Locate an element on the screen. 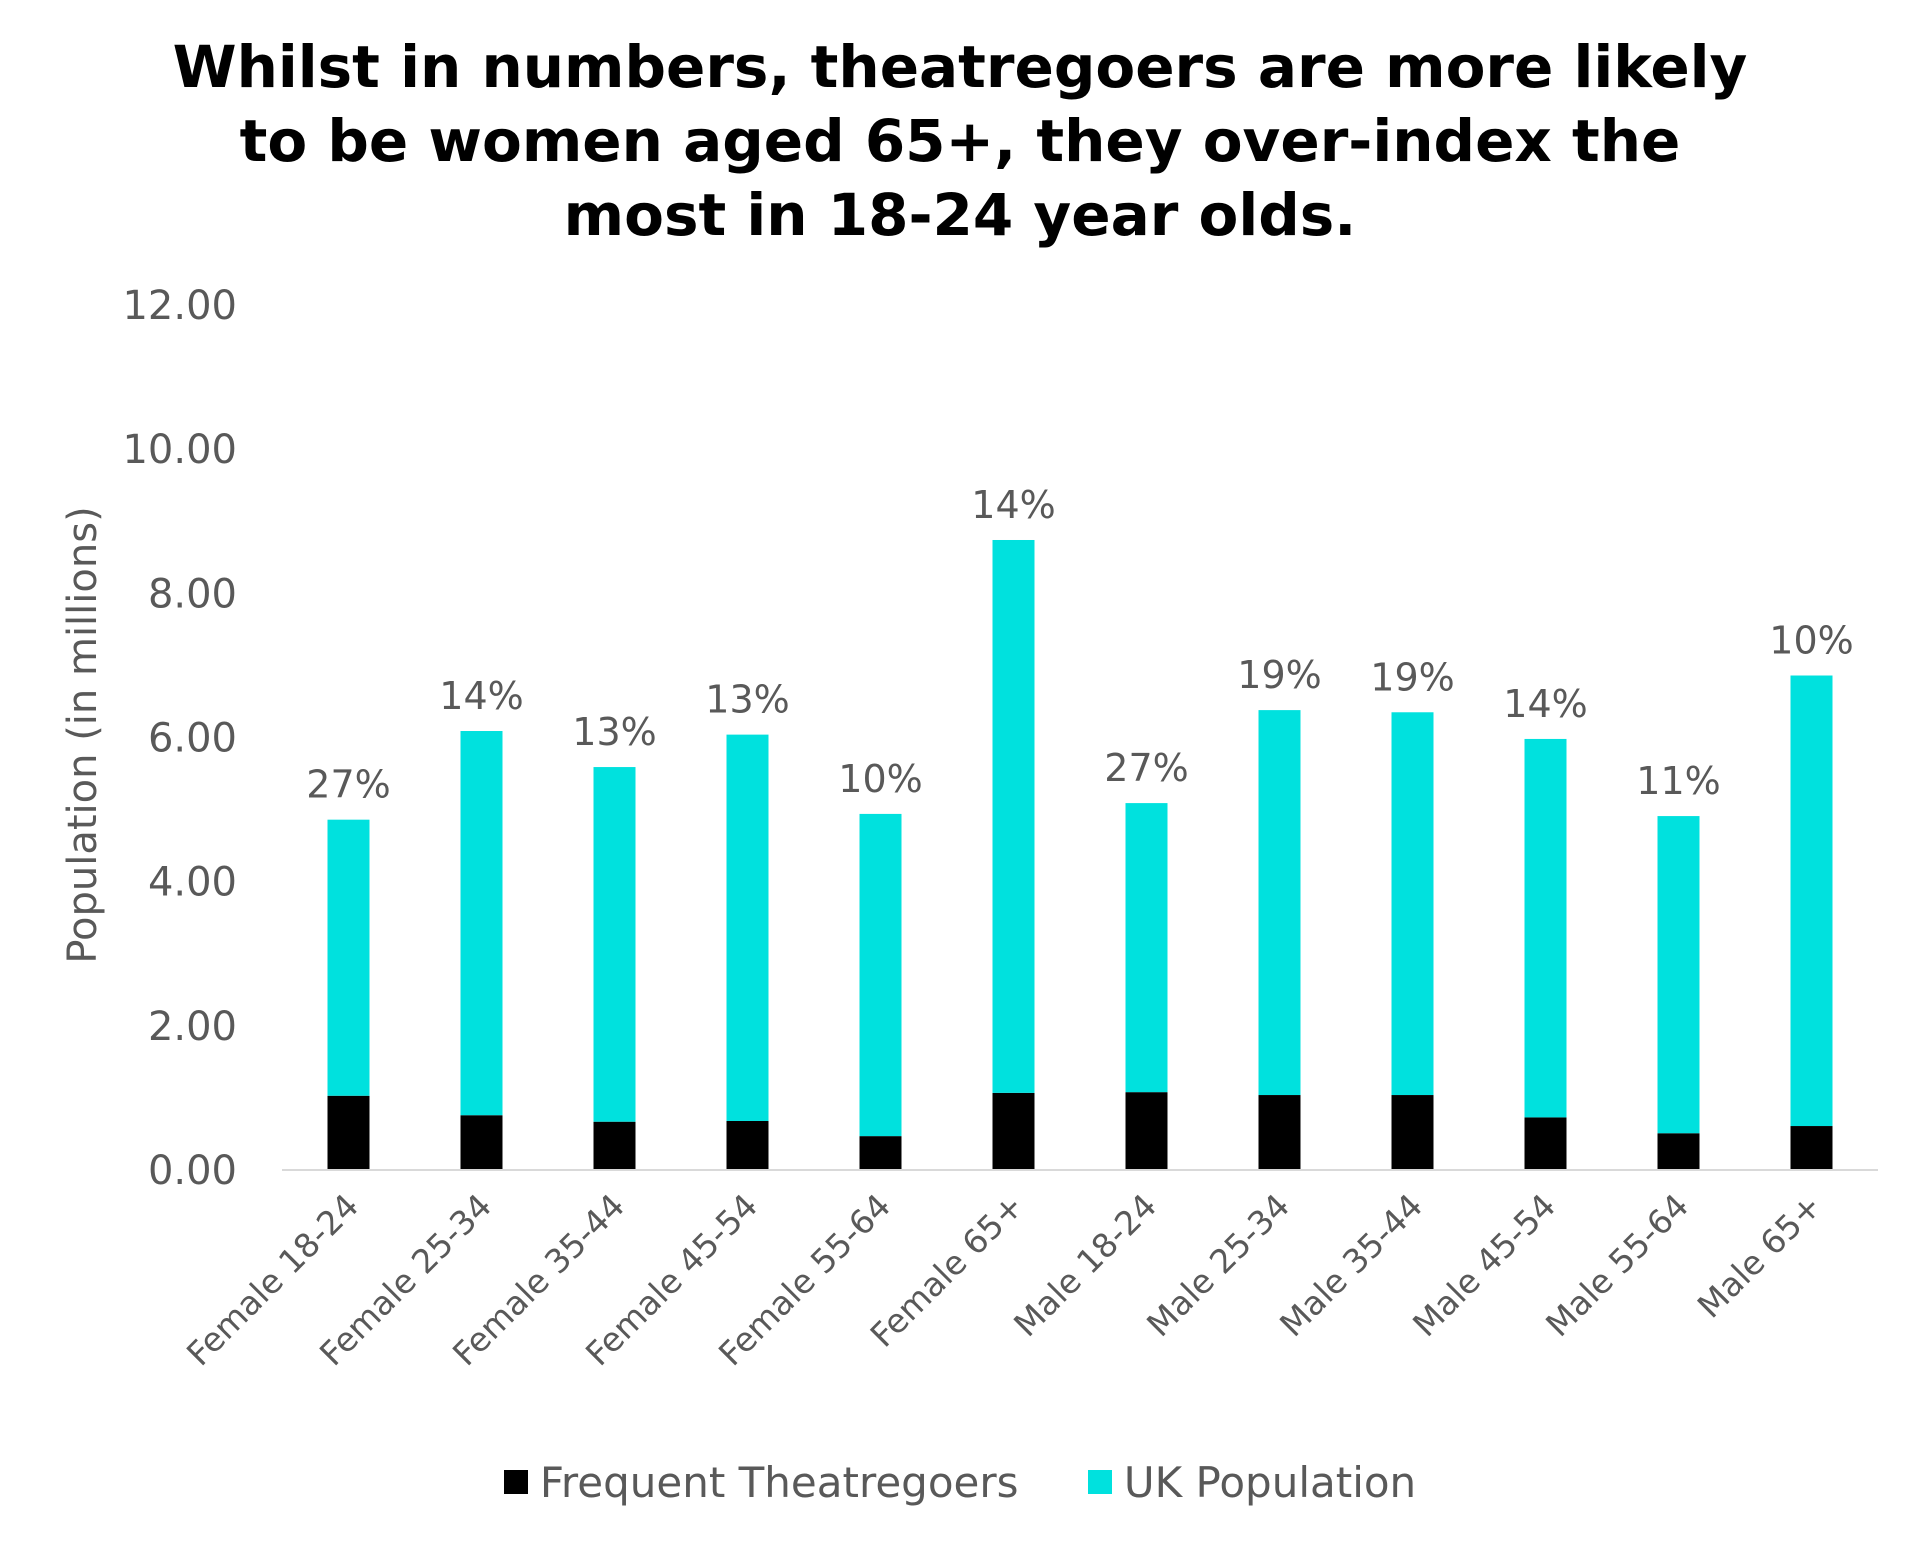 The image size is (1920, 1546). y-tick-label: 2.00 is located at coordinates (192, 1027).